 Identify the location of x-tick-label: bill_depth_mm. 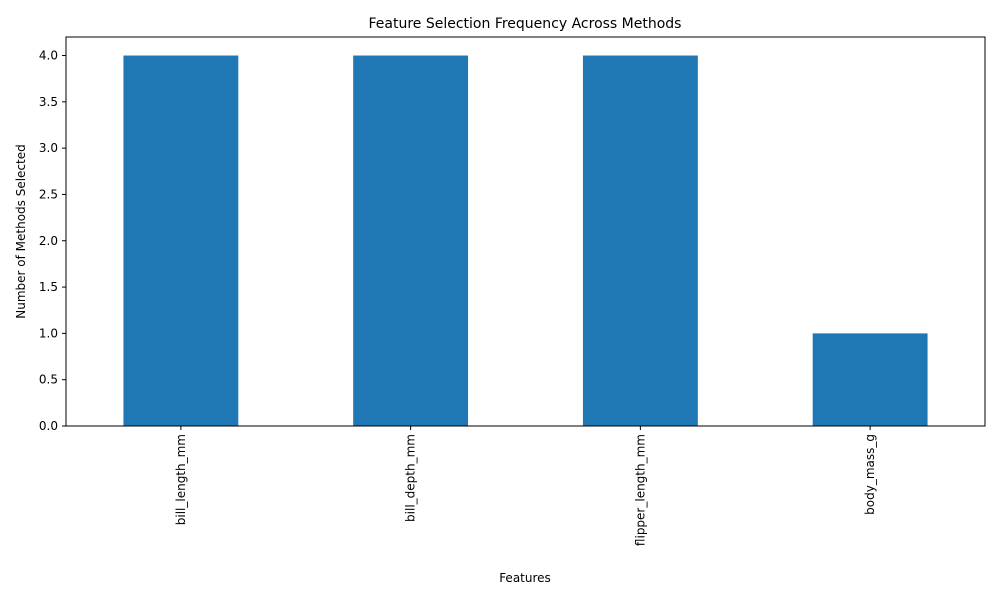
(411, 478).